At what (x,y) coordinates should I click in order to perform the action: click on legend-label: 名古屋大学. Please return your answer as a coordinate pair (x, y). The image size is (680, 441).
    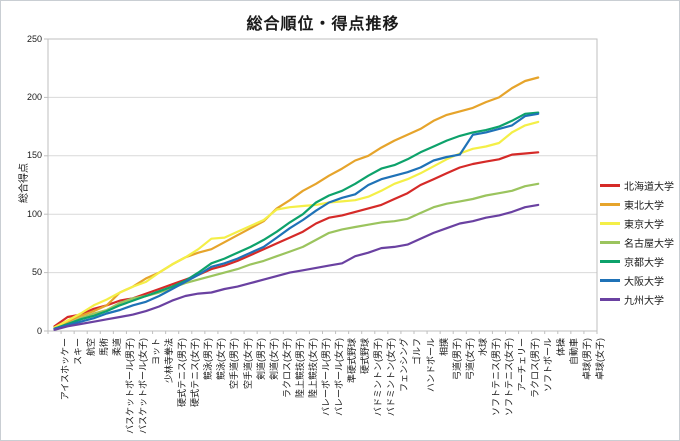
    Looking at the image, I should click on (649, 244).